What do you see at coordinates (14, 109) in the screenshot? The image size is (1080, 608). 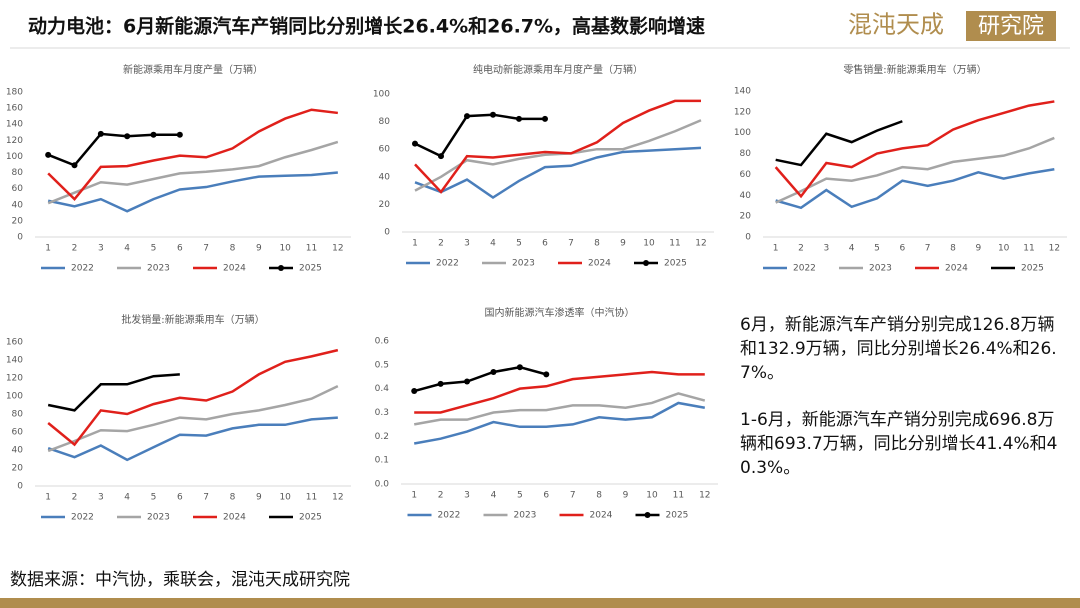 I see `y-tick-label: 160` at bounding box center [14, 109].